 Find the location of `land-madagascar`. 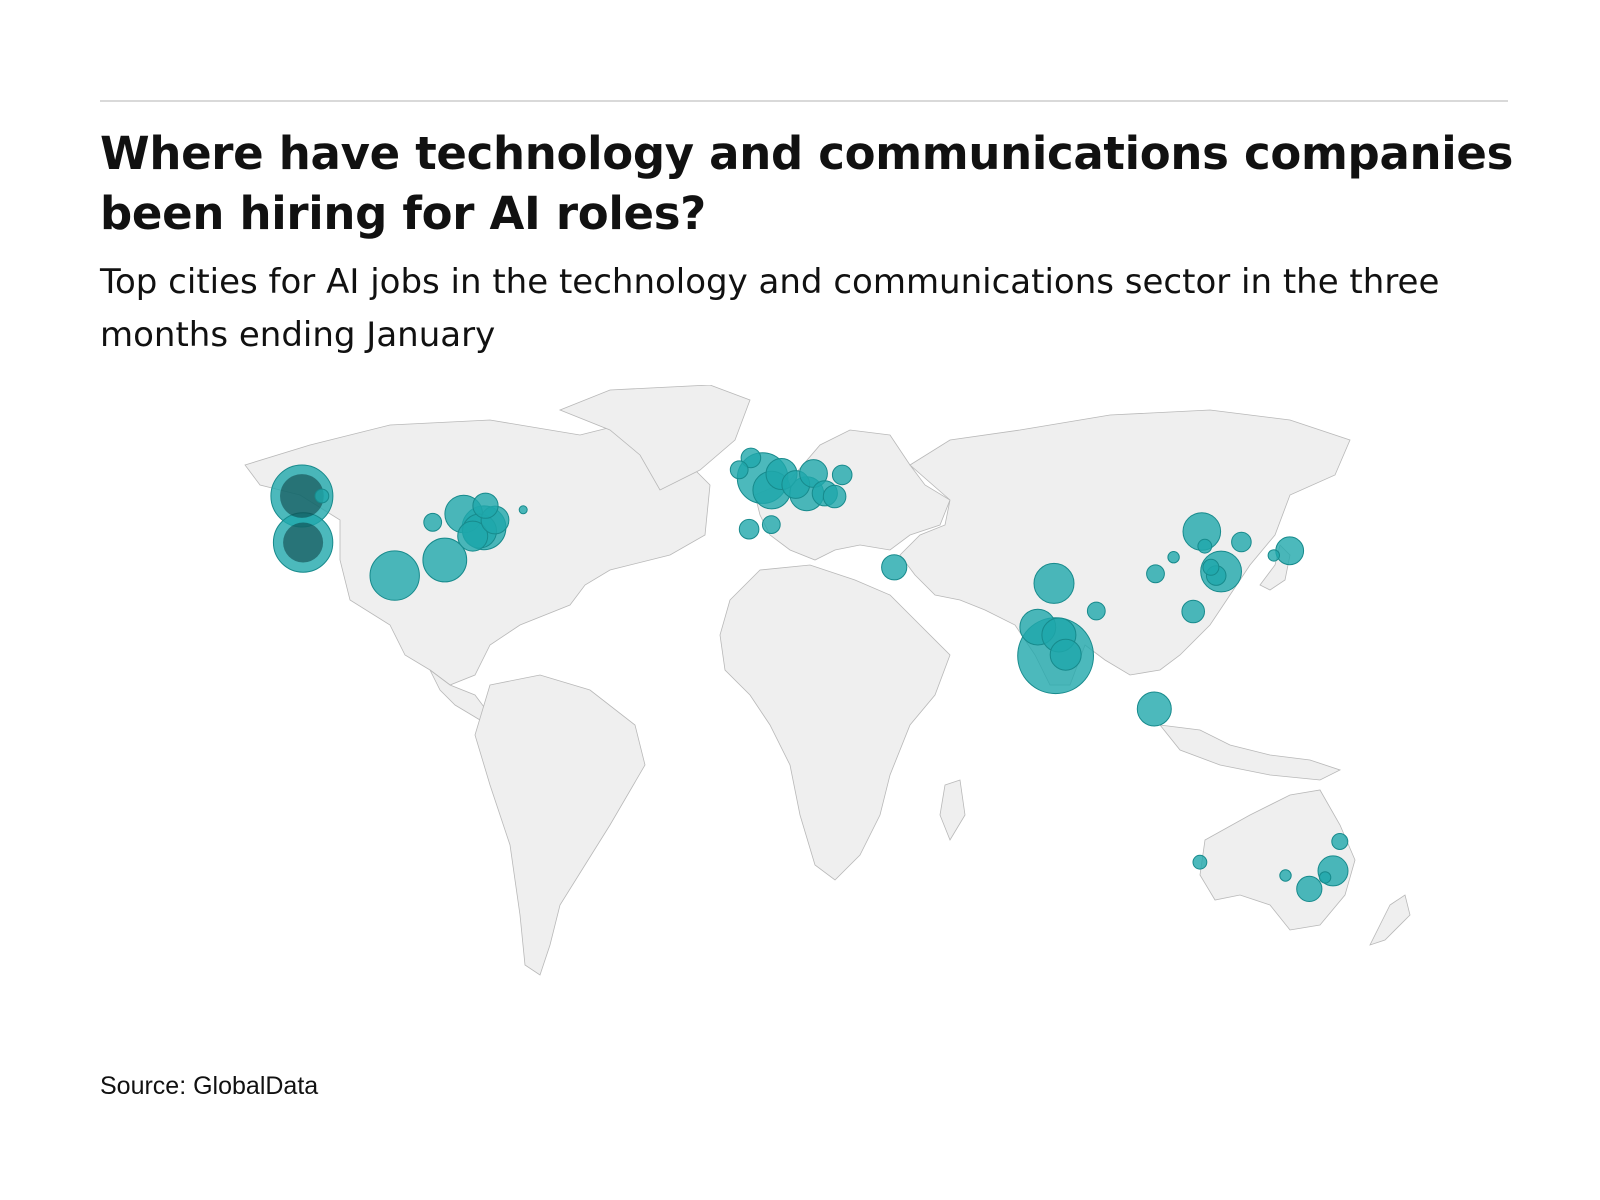

land-madagascar is located at coordinates (952, 810).